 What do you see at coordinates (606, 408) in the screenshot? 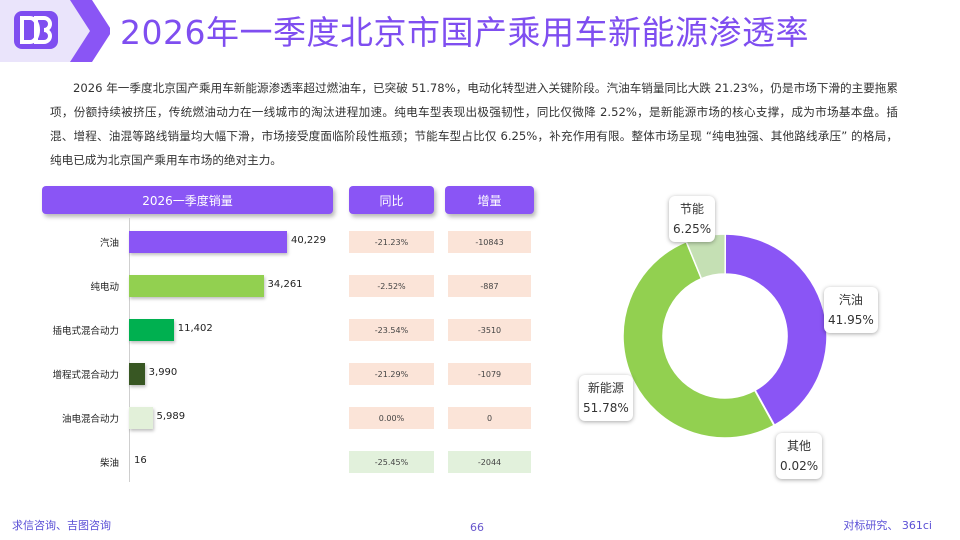
I see `donut-slice-percent: 51.78%` at bounding box center [606, 408].